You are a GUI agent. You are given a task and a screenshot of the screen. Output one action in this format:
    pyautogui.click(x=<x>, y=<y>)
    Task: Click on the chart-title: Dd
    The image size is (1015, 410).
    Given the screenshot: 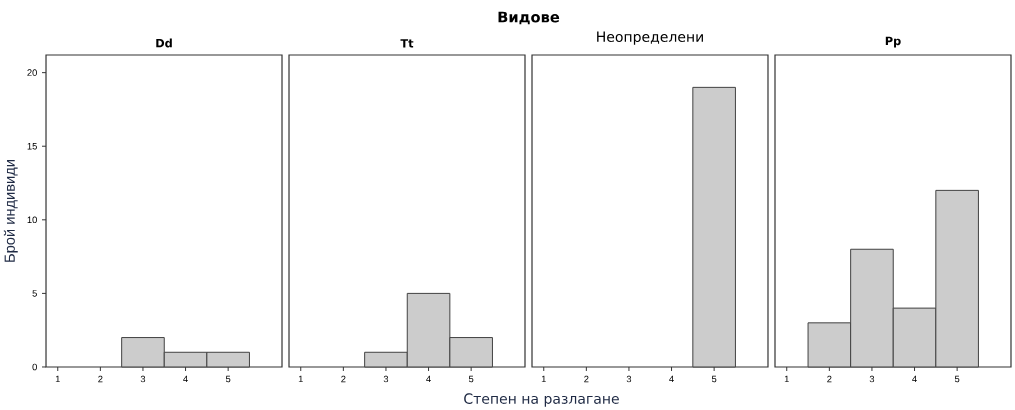 What is the action you would take?
    pyautogui.click(x=164, y=43)
    